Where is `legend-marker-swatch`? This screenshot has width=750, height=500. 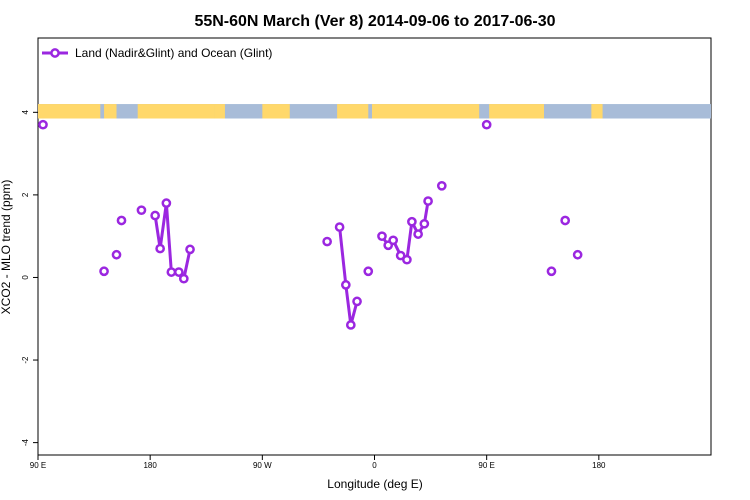
legend-marker-swatch is located at coordinates (55, 53).